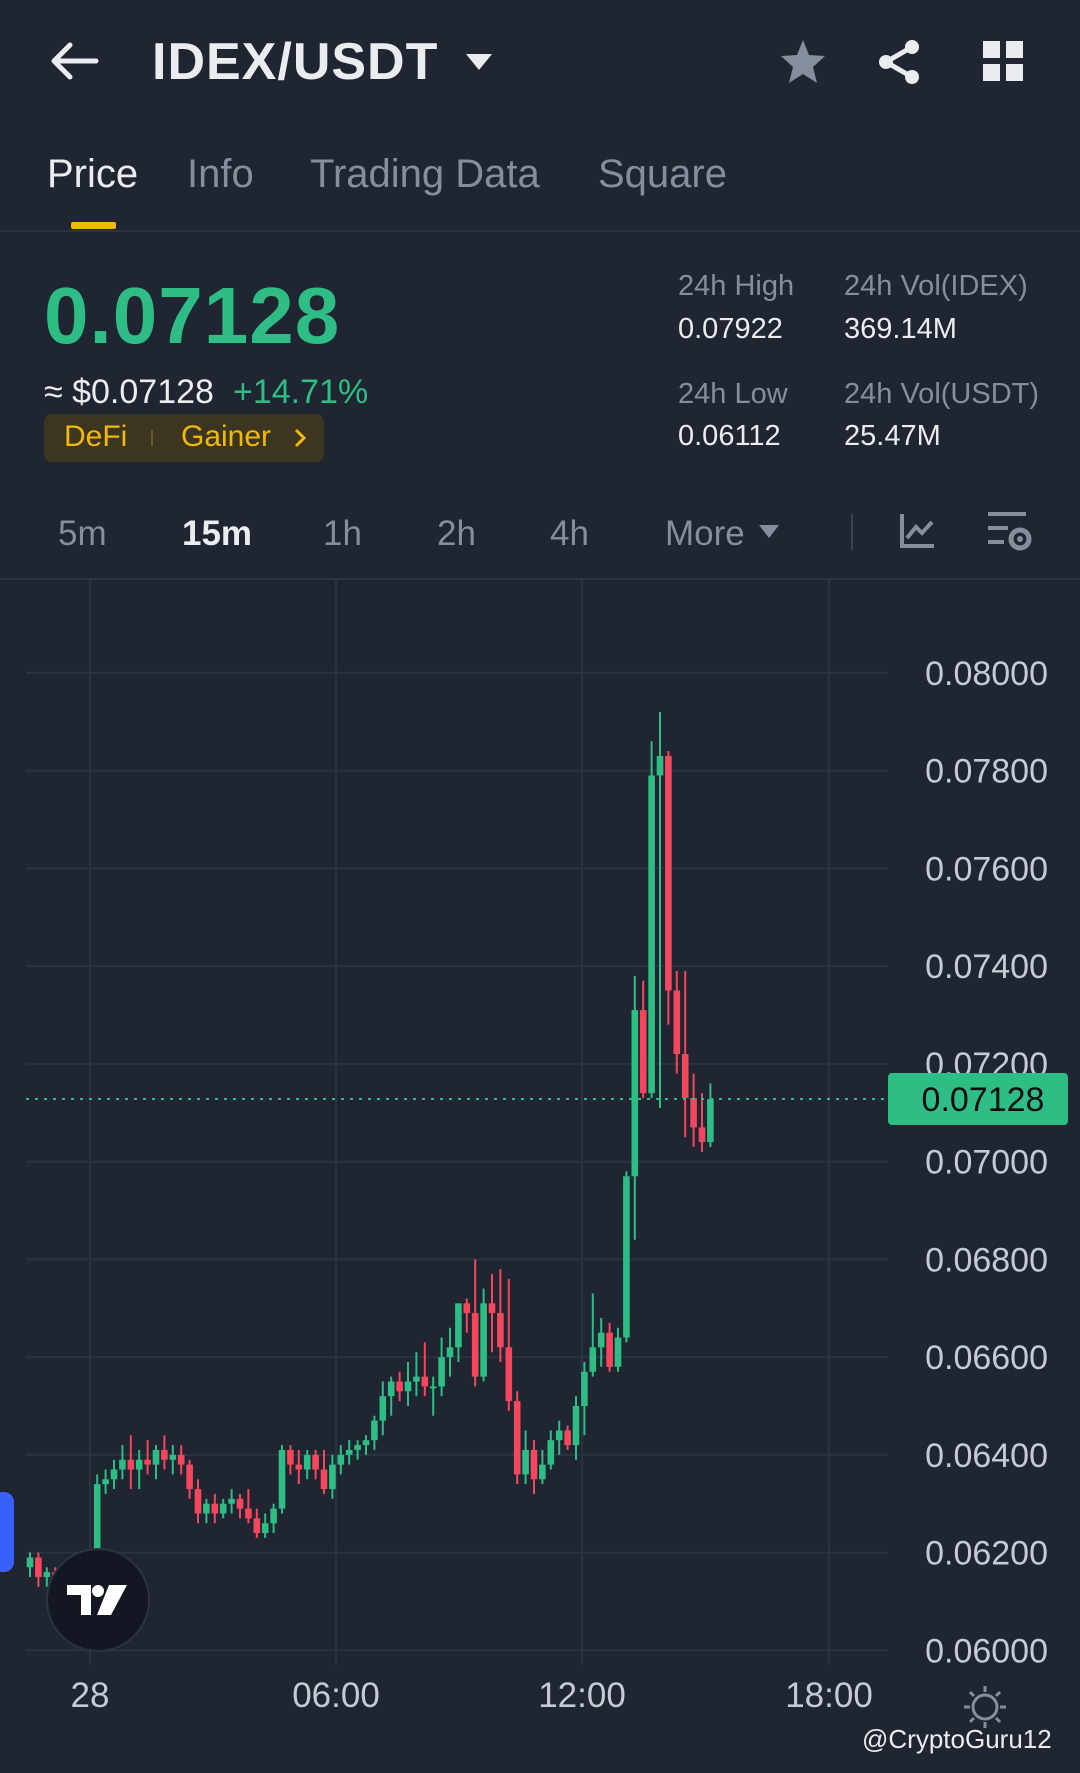  What do you see at coordinates (93, 174) in the screenshot?
I see `tab-price: Price` at bounding box center [93, 174].